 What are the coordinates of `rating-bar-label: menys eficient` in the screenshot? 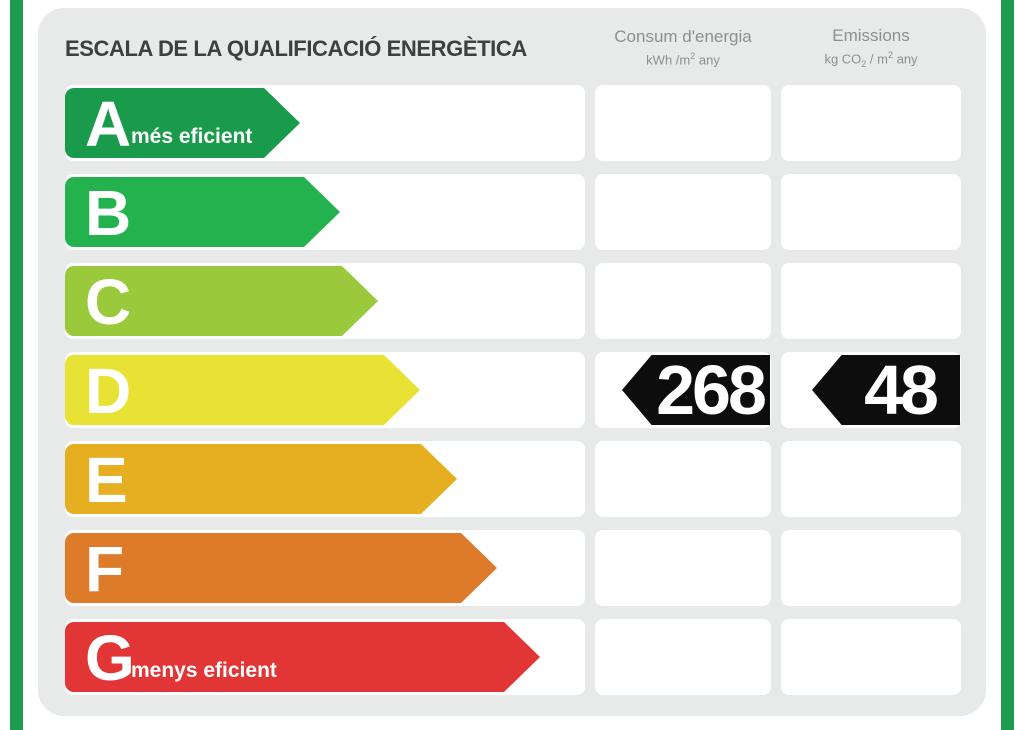 It's located at (204, 670).